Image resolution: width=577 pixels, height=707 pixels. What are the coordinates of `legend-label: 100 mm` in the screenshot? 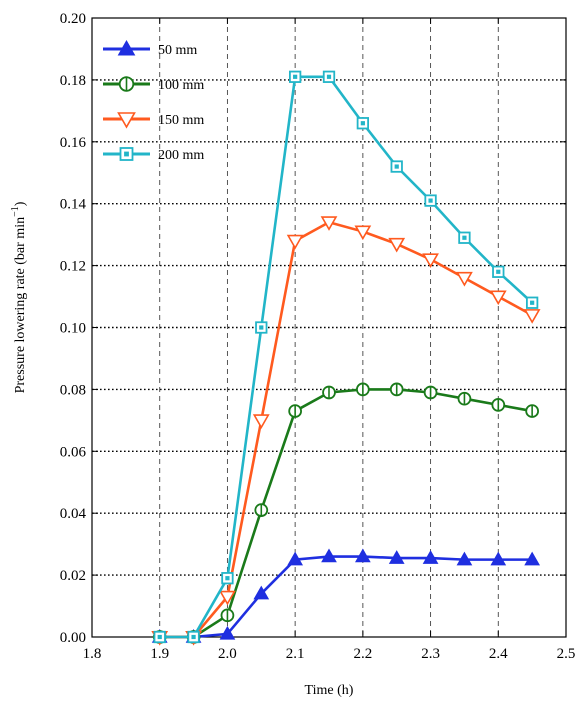 It's located at (181, 85).